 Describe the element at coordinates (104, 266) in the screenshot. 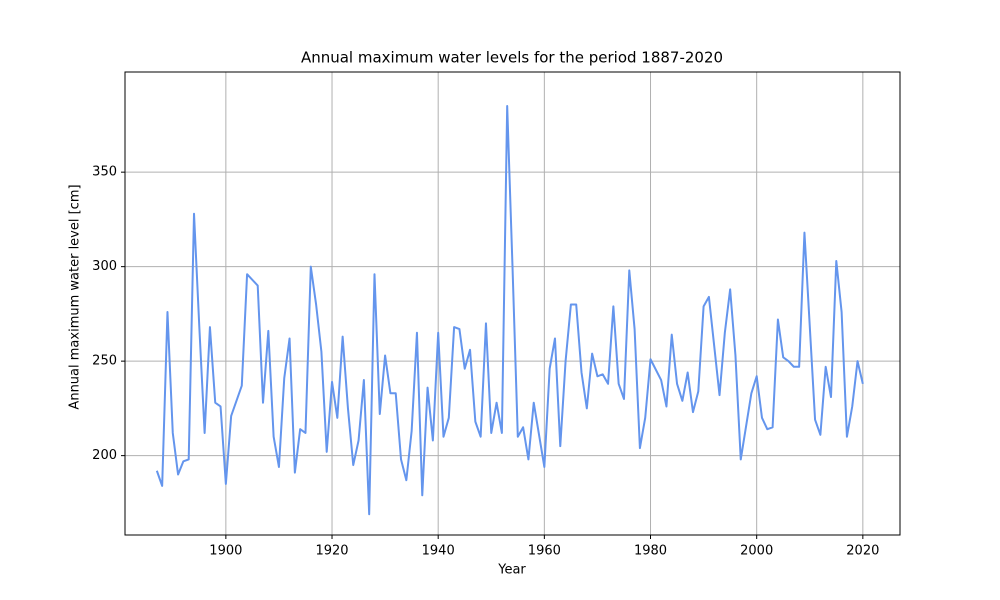

I see `y-tick-label: 300` at that location.